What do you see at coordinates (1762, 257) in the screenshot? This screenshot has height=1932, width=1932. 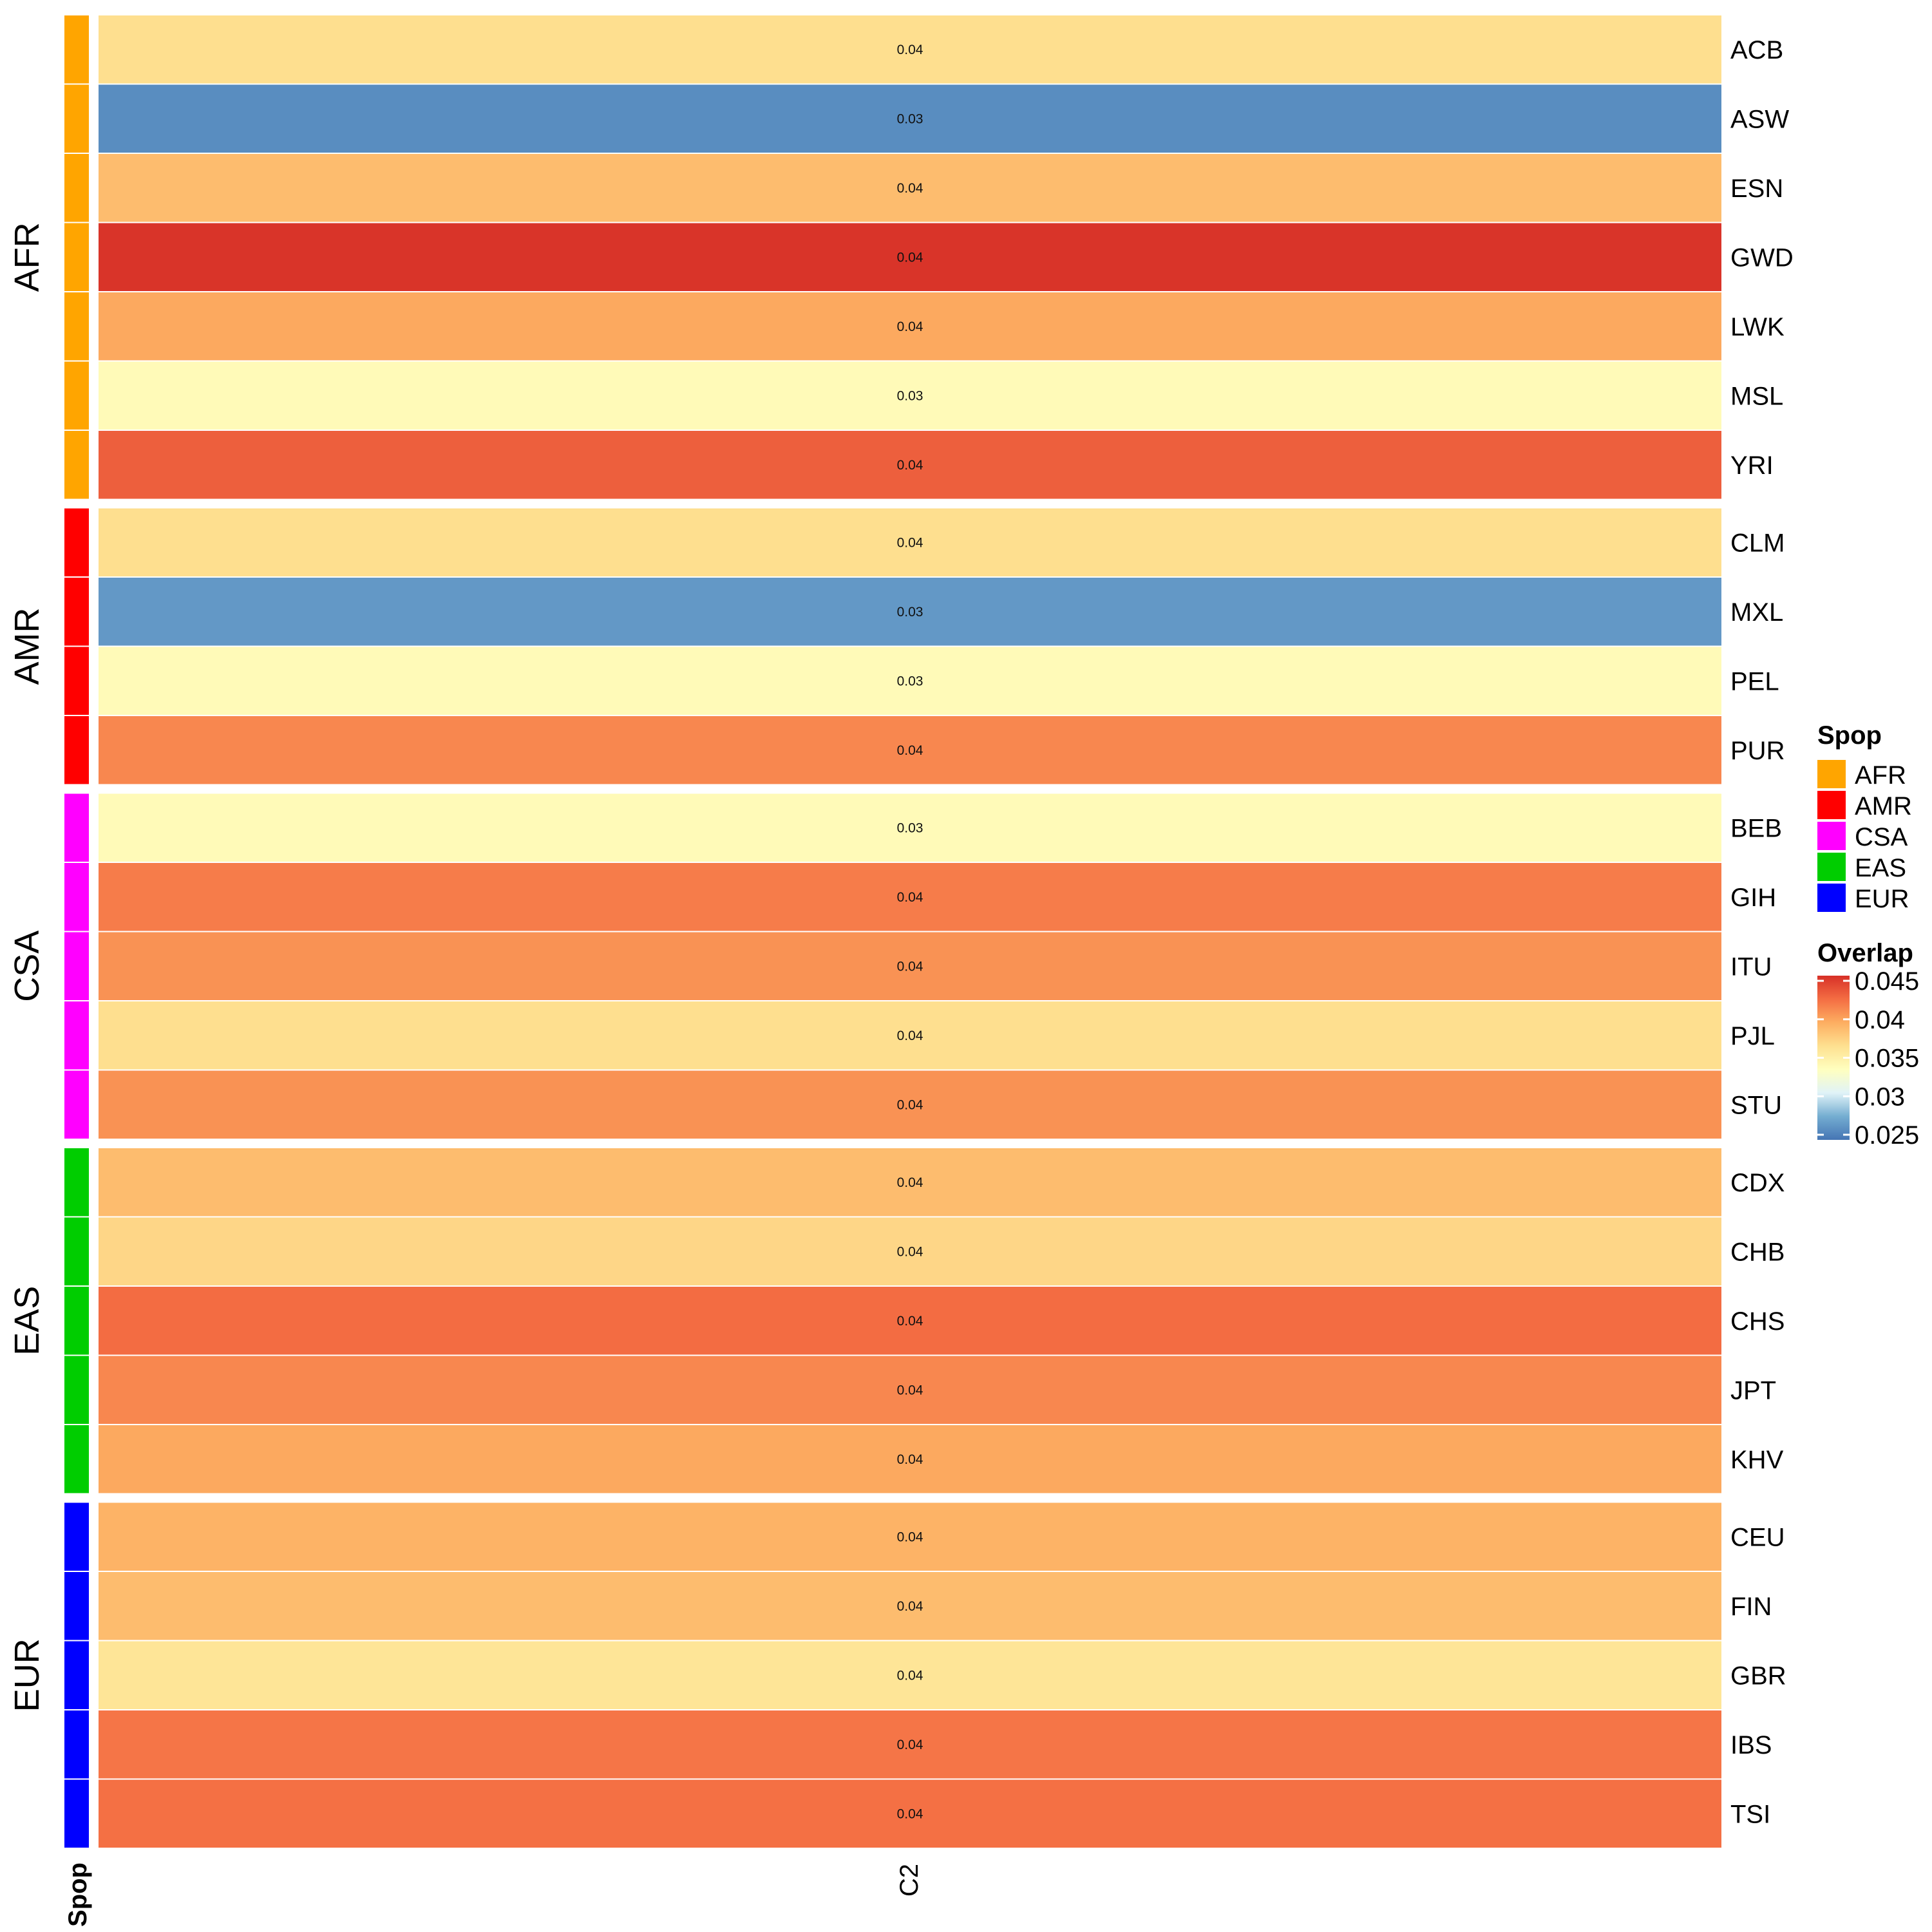 I see `row-label: GWD` at bounding box center [1762, 257].